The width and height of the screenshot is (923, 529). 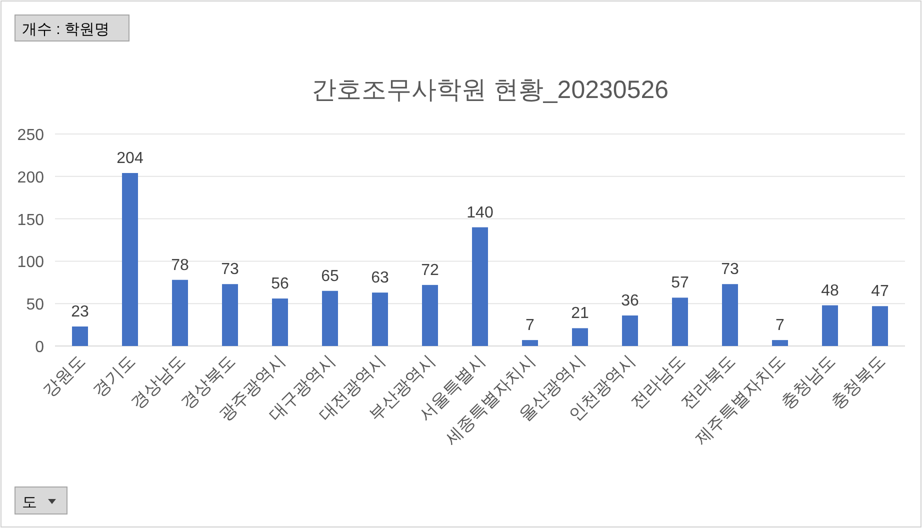 What do you see at coordinates (30, 263) in the screenshot?
I see `y-tick-label: 100` at bounding box center [30, 263].